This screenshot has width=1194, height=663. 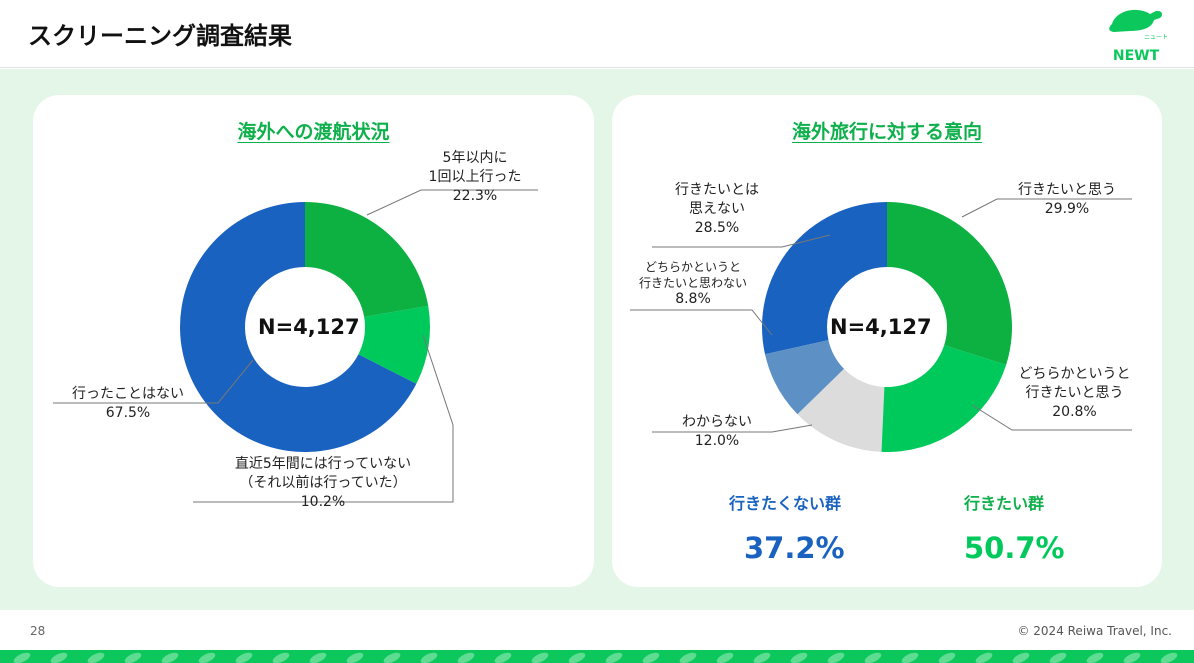 What do you see at coordinates (1156, 37) in the screenshot?
I see `svg-text: ニュート` at bounding box center [1156, 37].